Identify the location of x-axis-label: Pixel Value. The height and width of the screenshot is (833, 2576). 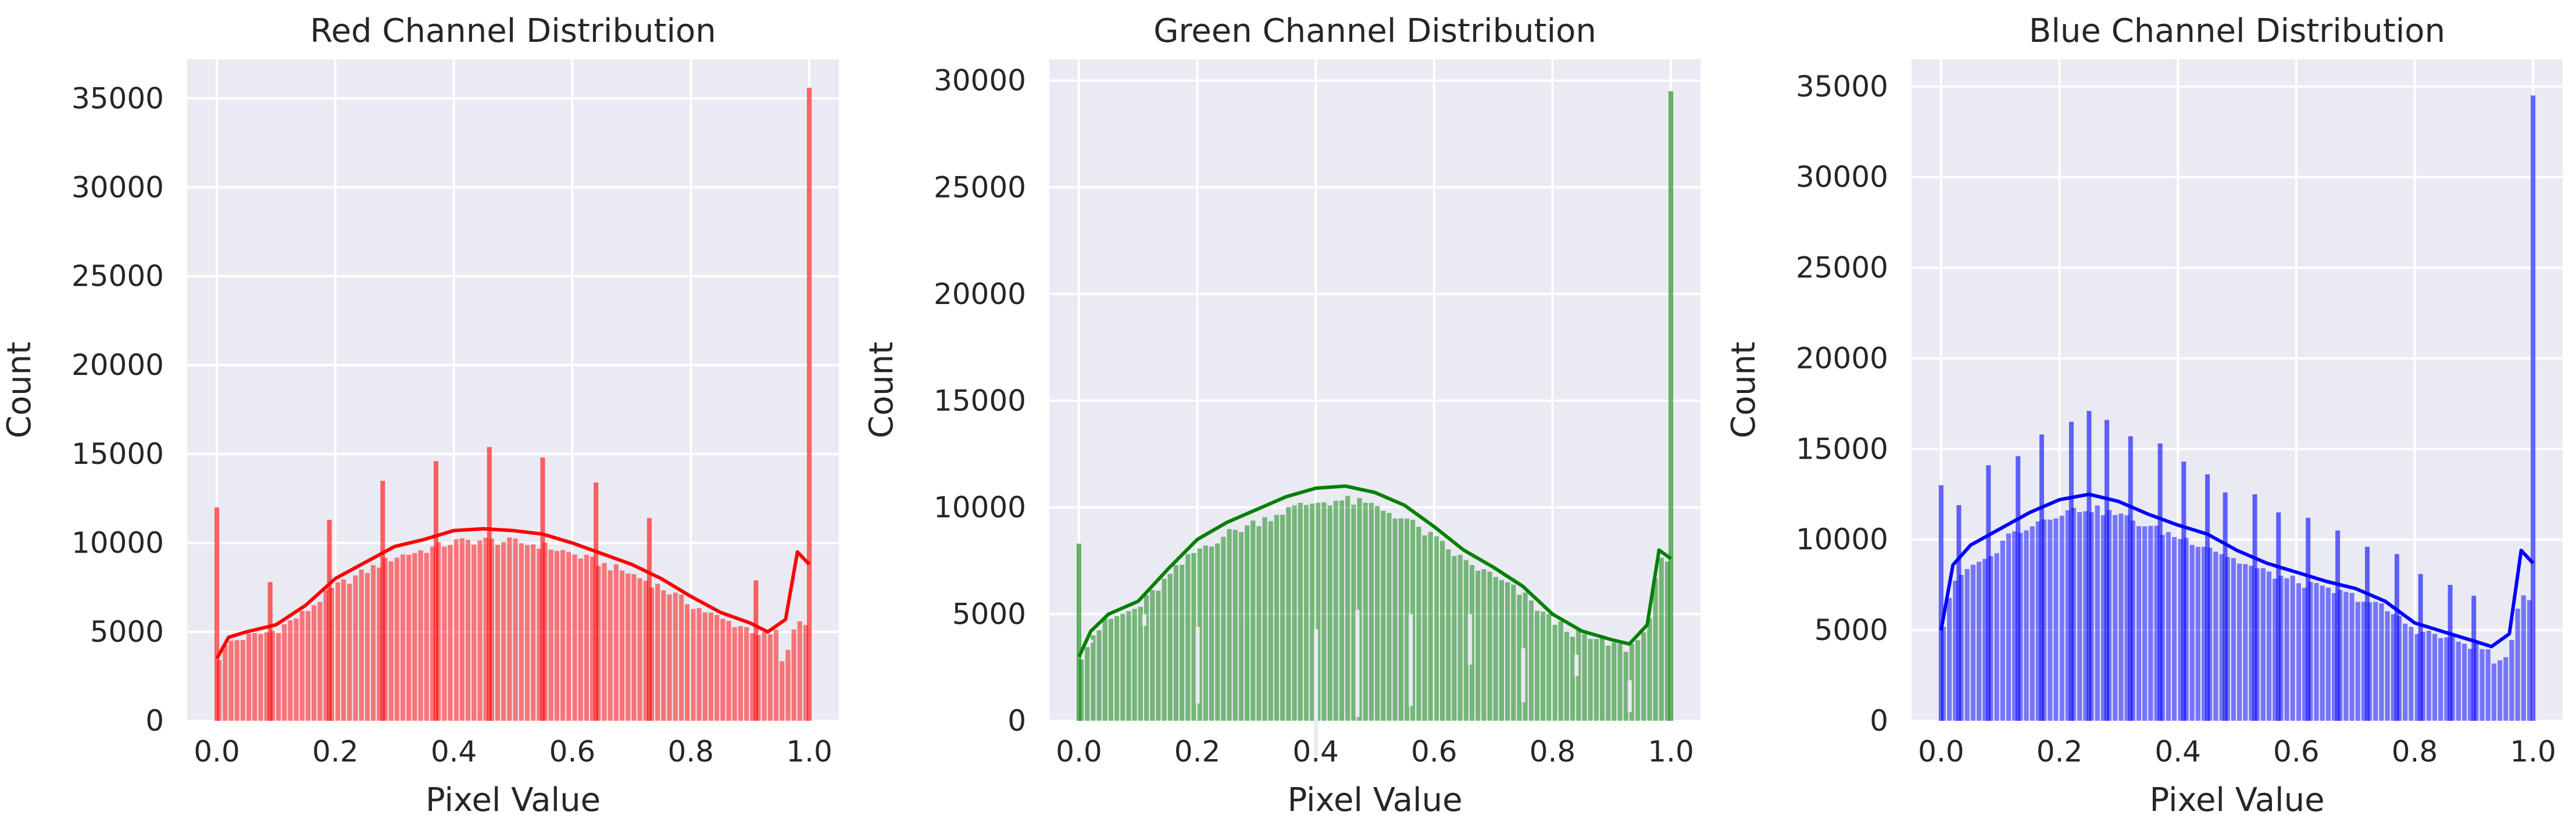
(2236, 800).